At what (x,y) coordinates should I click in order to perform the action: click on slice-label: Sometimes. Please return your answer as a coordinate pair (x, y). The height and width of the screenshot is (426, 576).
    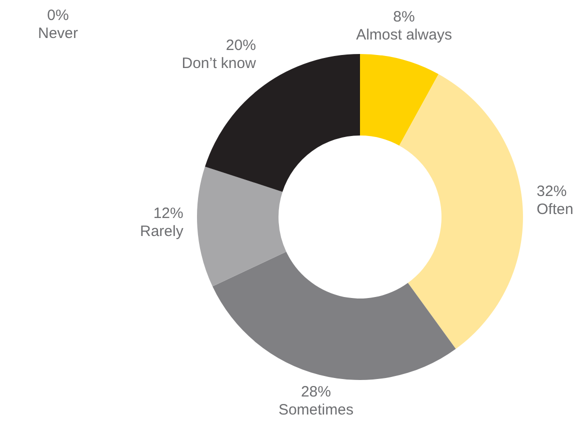
    Looking at the image, I should click on (316, 409).